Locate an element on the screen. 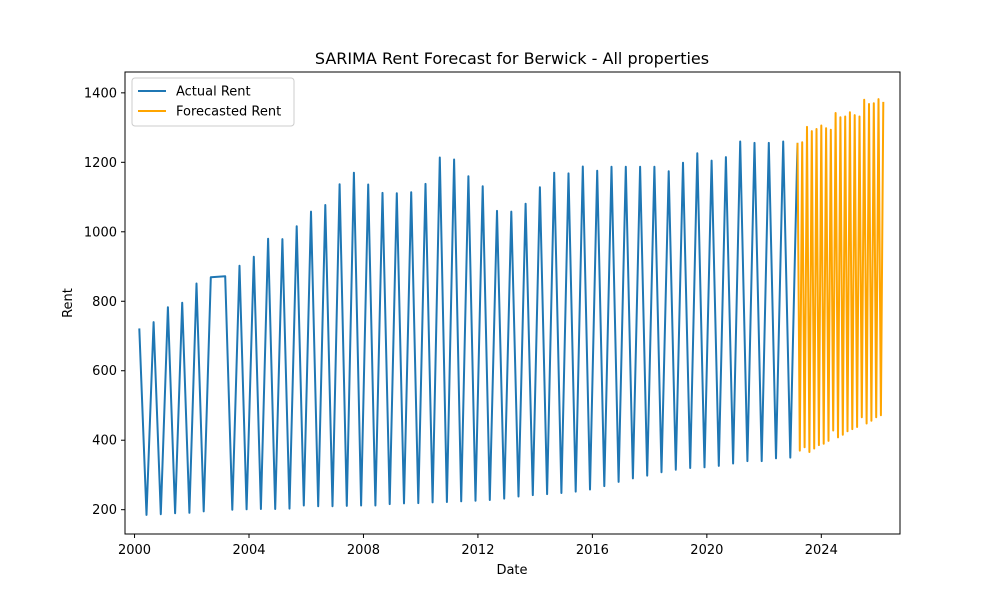 The height and width of the screenshot is (600, 1000). x-tick-label: 2024 is located at coordinates (821, 550).